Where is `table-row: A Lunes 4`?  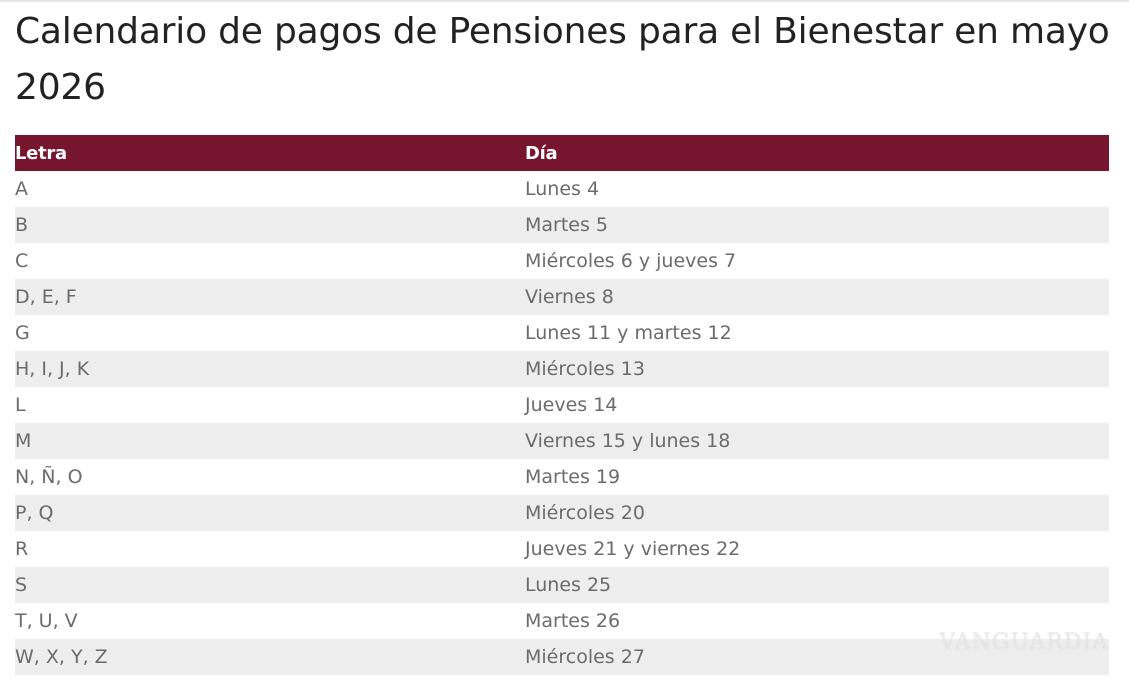 table-row: A Lunes 4 is located at coordinates (562, 189).